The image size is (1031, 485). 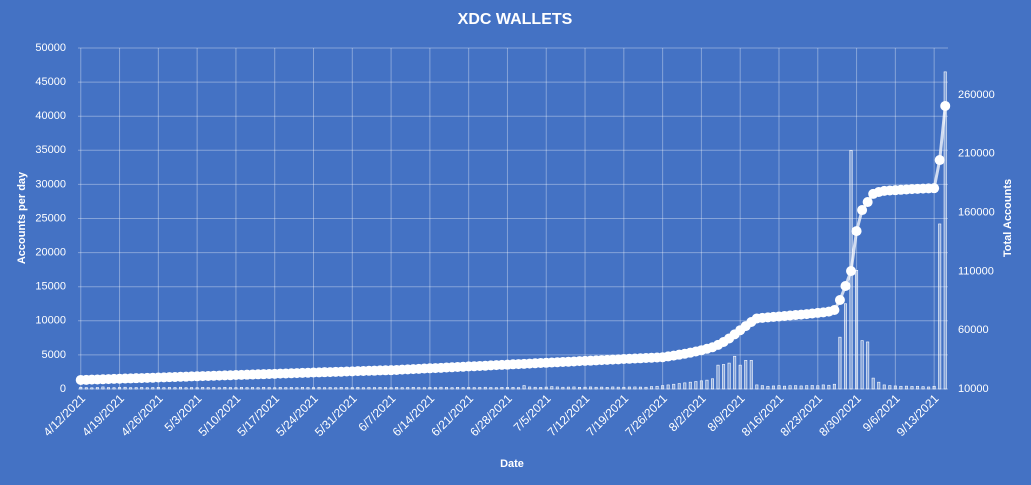 I want to click on y-tick-label: 45000, so click(x=50, y=82).